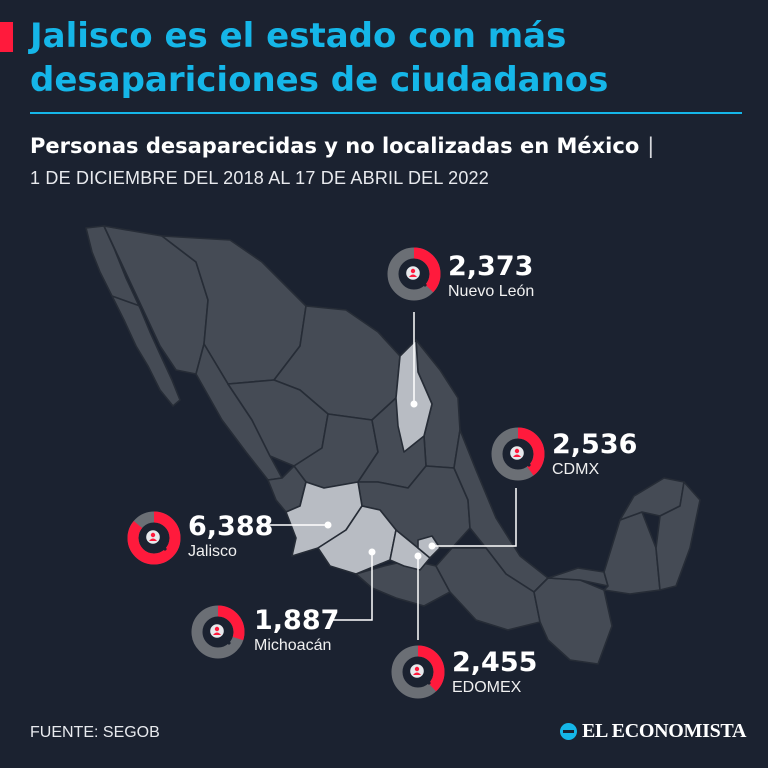 The height and width of the screenshot is (768, 768). I want to click on callout-cdmx: 2,536 CDMX, so click(594, 455).